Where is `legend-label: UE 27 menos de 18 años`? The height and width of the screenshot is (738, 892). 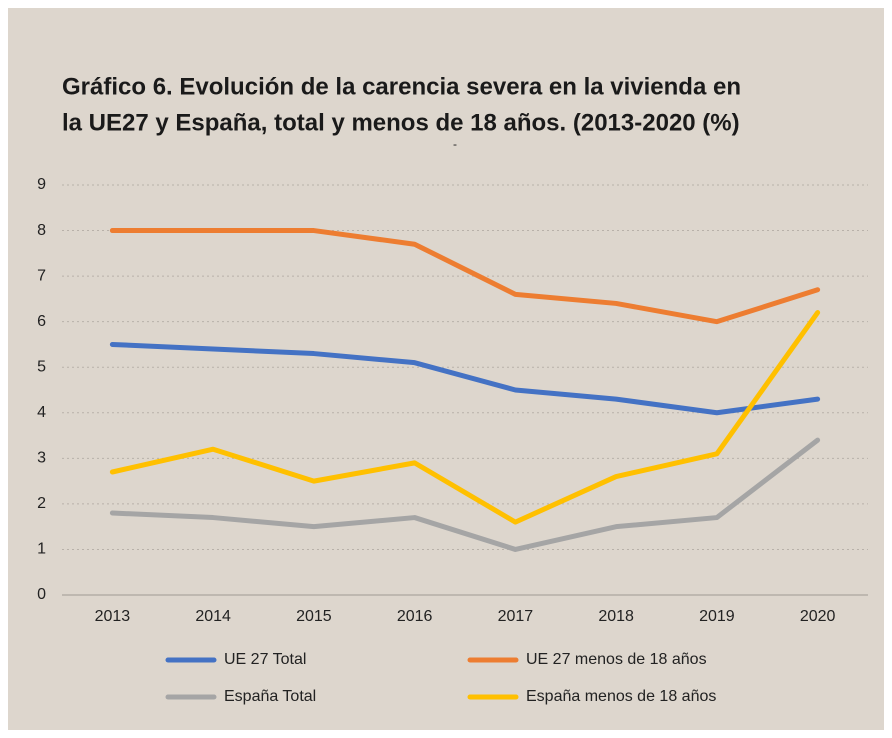 legend-label: UE 27 menos de 18 años is located at coordinates (616, 659).